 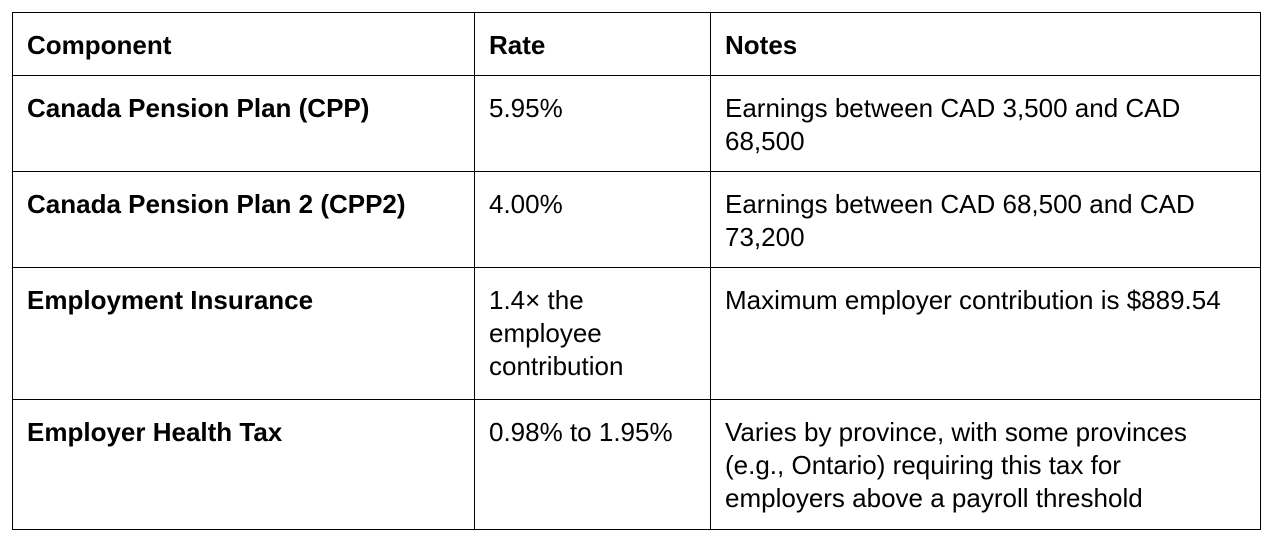 I want to click on component-cell: Canada Pension Plan 2 (CPP2), so click(x=243, y=219).